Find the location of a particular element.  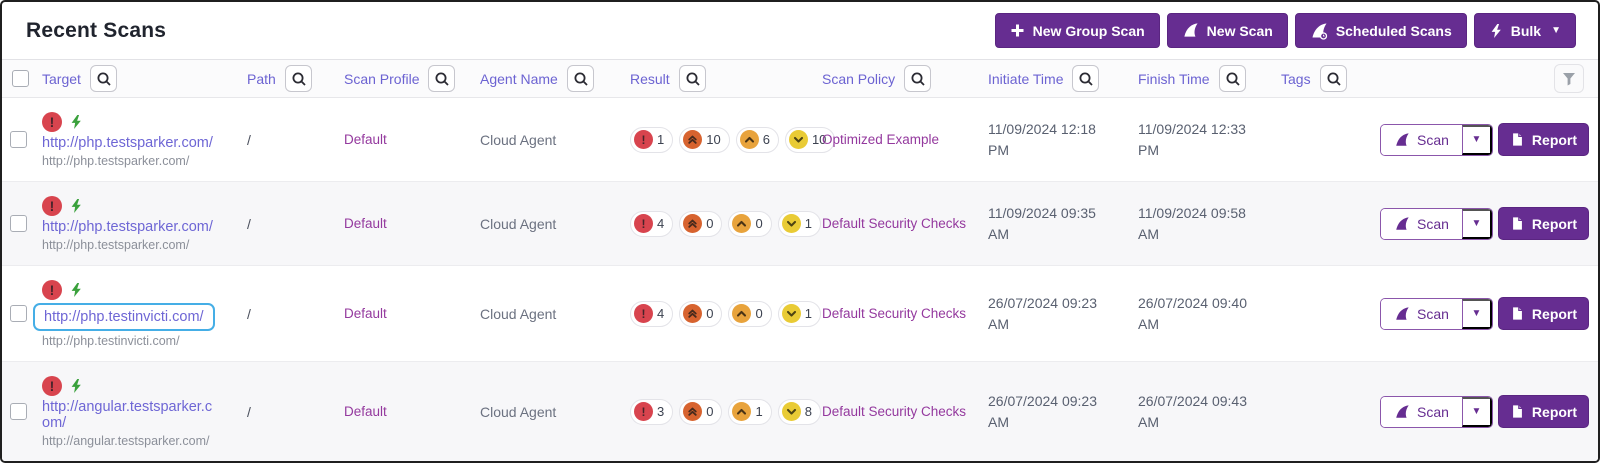

agent-name-search-button is located at coordinates (580, 78).